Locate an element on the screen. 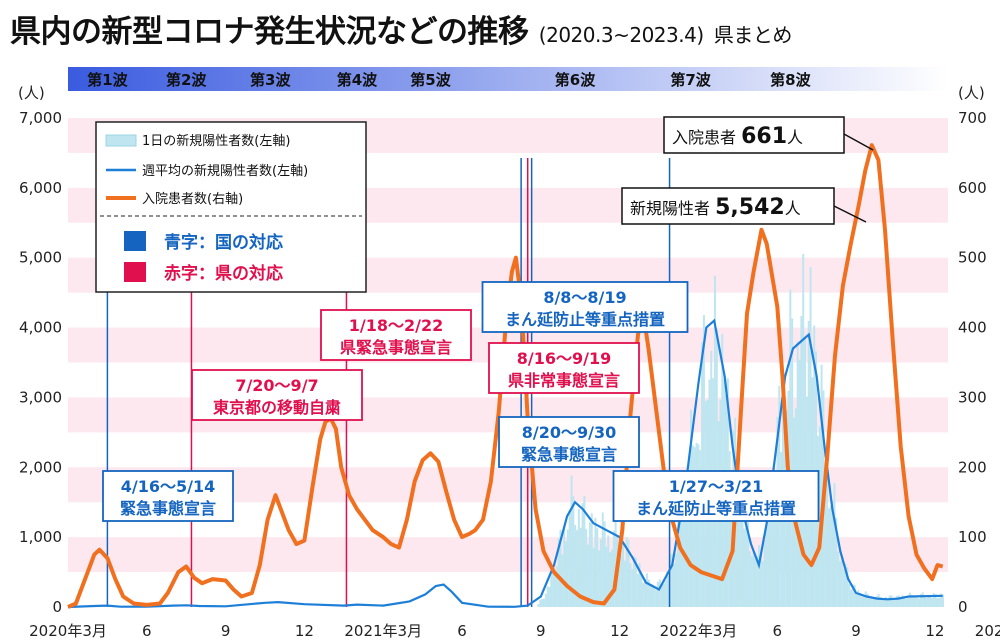 The image size is (1000, 642). measure-period: 8/16〜9/19 is located at coordinates (564, 358).